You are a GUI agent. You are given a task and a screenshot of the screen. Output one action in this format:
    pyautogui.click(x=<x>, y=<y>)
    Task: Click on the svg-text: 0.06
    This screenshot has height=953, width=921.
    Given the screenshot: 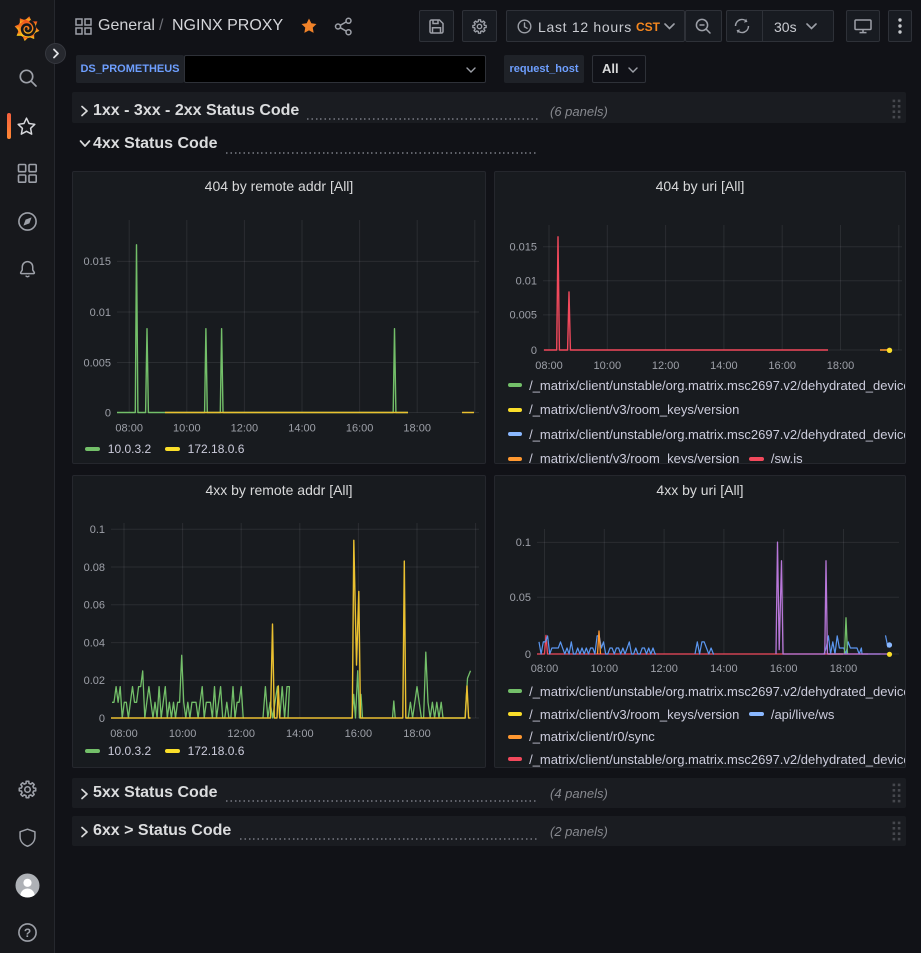 What is the action you would take?
    pyautogui.click(x=94, y=606)
    